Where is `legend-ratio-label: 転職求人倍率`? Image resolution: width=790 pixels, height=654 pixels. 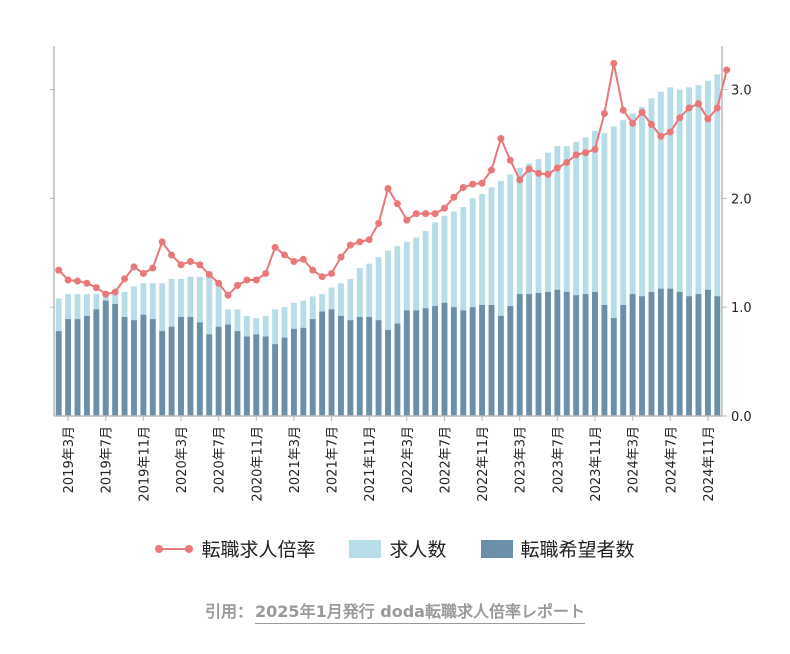 legend-ratio-label: 転職求人倍率 is located at coordinates (258, 550).